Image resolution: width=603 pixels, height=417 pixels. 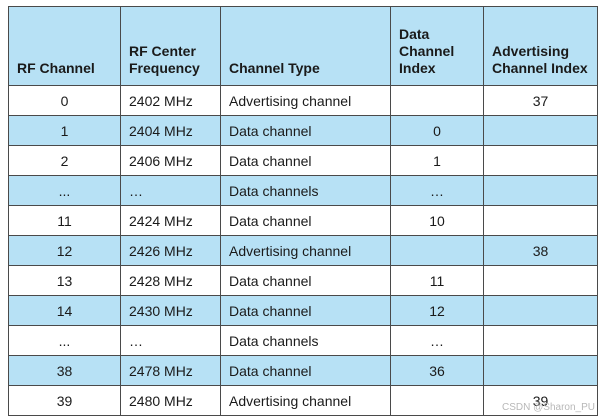 What do you see at coordinates (64, 280) in the screenshot?
I see `cell-rf-channel: 13` at bounding box center [64, 280].